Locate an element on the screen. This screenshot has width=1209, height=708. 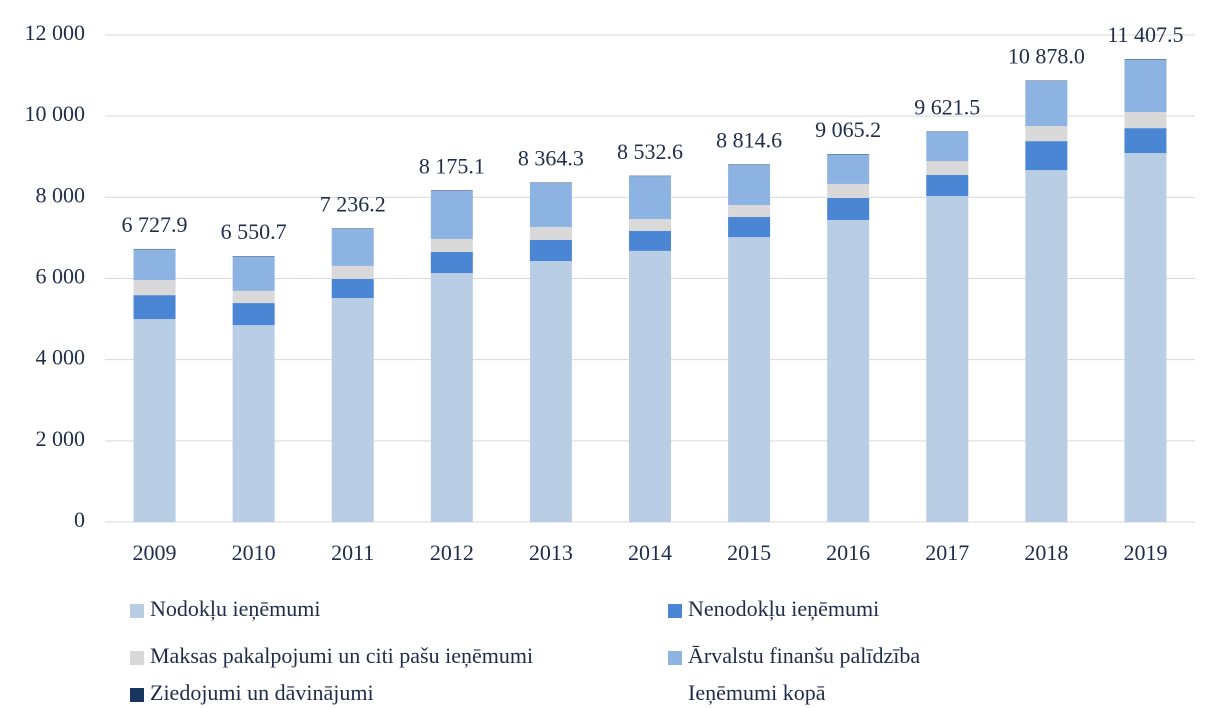
total-label: 9 065.2 is located at coordinates (848, 129).